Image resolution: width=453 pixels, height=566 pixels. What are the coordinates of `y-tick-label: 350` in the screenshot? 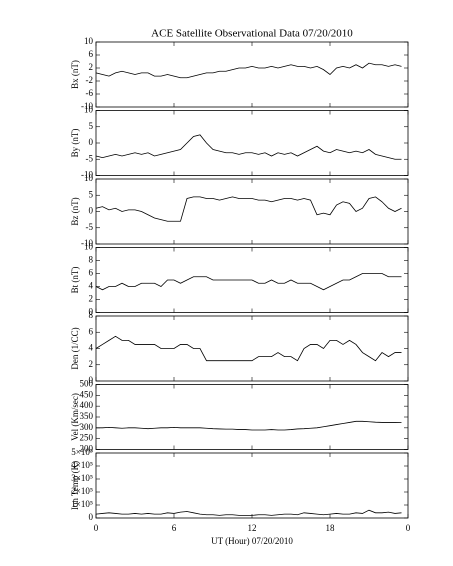 It's located at (87, 416).